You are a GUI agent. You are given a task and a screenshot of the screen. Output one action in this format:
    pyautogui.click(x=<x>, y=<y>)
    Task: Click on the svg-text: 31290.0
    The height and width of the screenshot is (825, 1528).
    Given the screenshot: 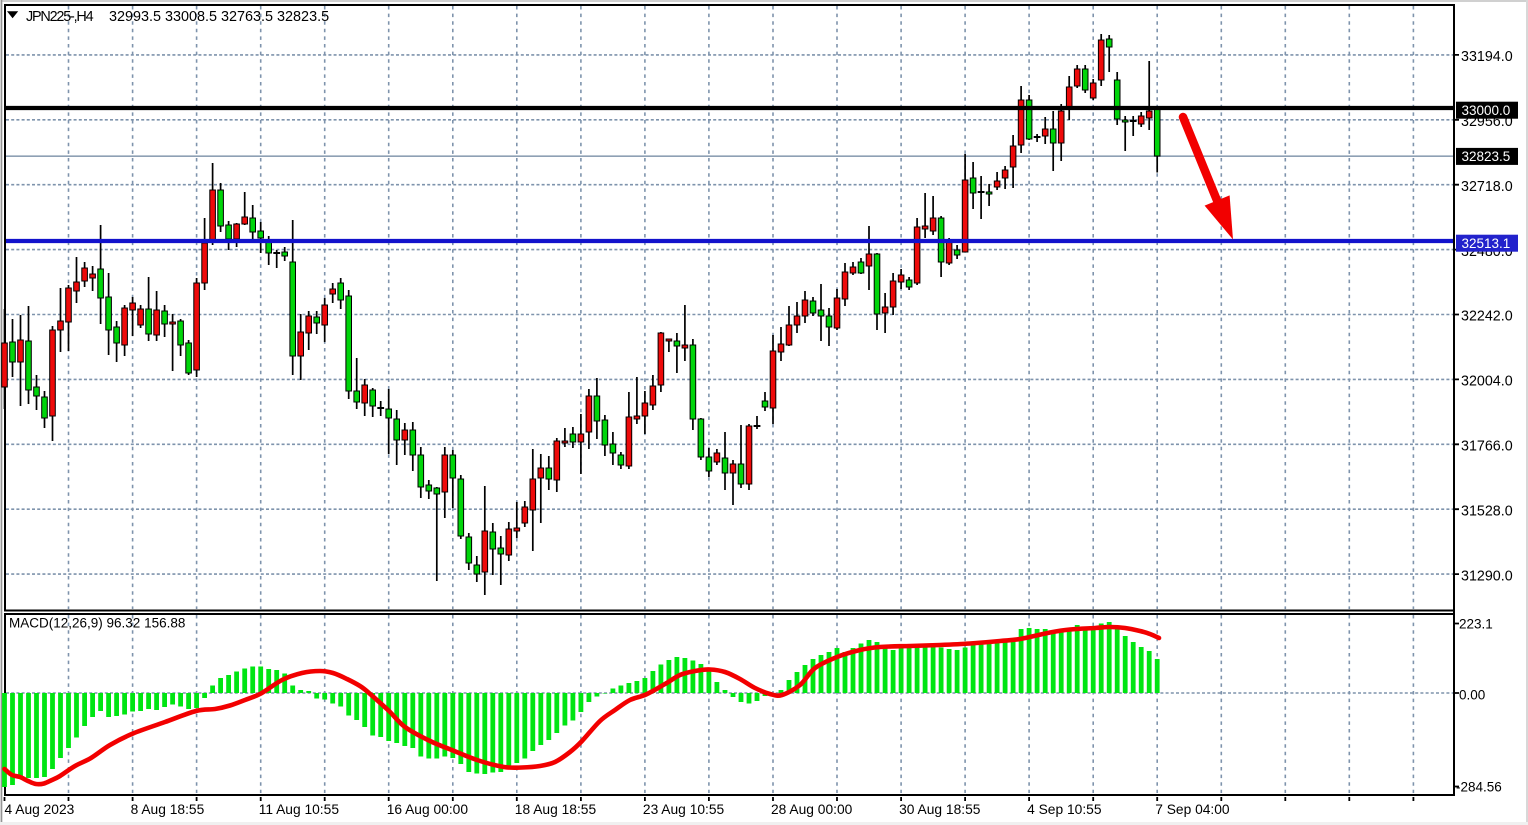 What is the action you would take?
    pyautogui.click(x=1487, y=576)
    